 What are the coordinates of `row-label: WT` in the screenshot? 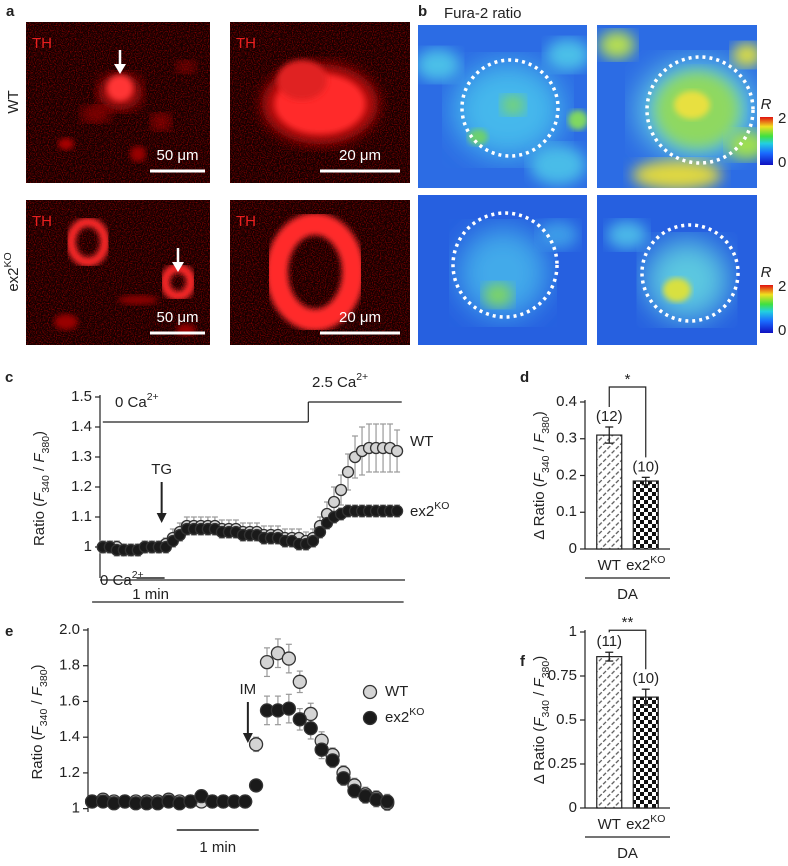 It's located at (13, 101).